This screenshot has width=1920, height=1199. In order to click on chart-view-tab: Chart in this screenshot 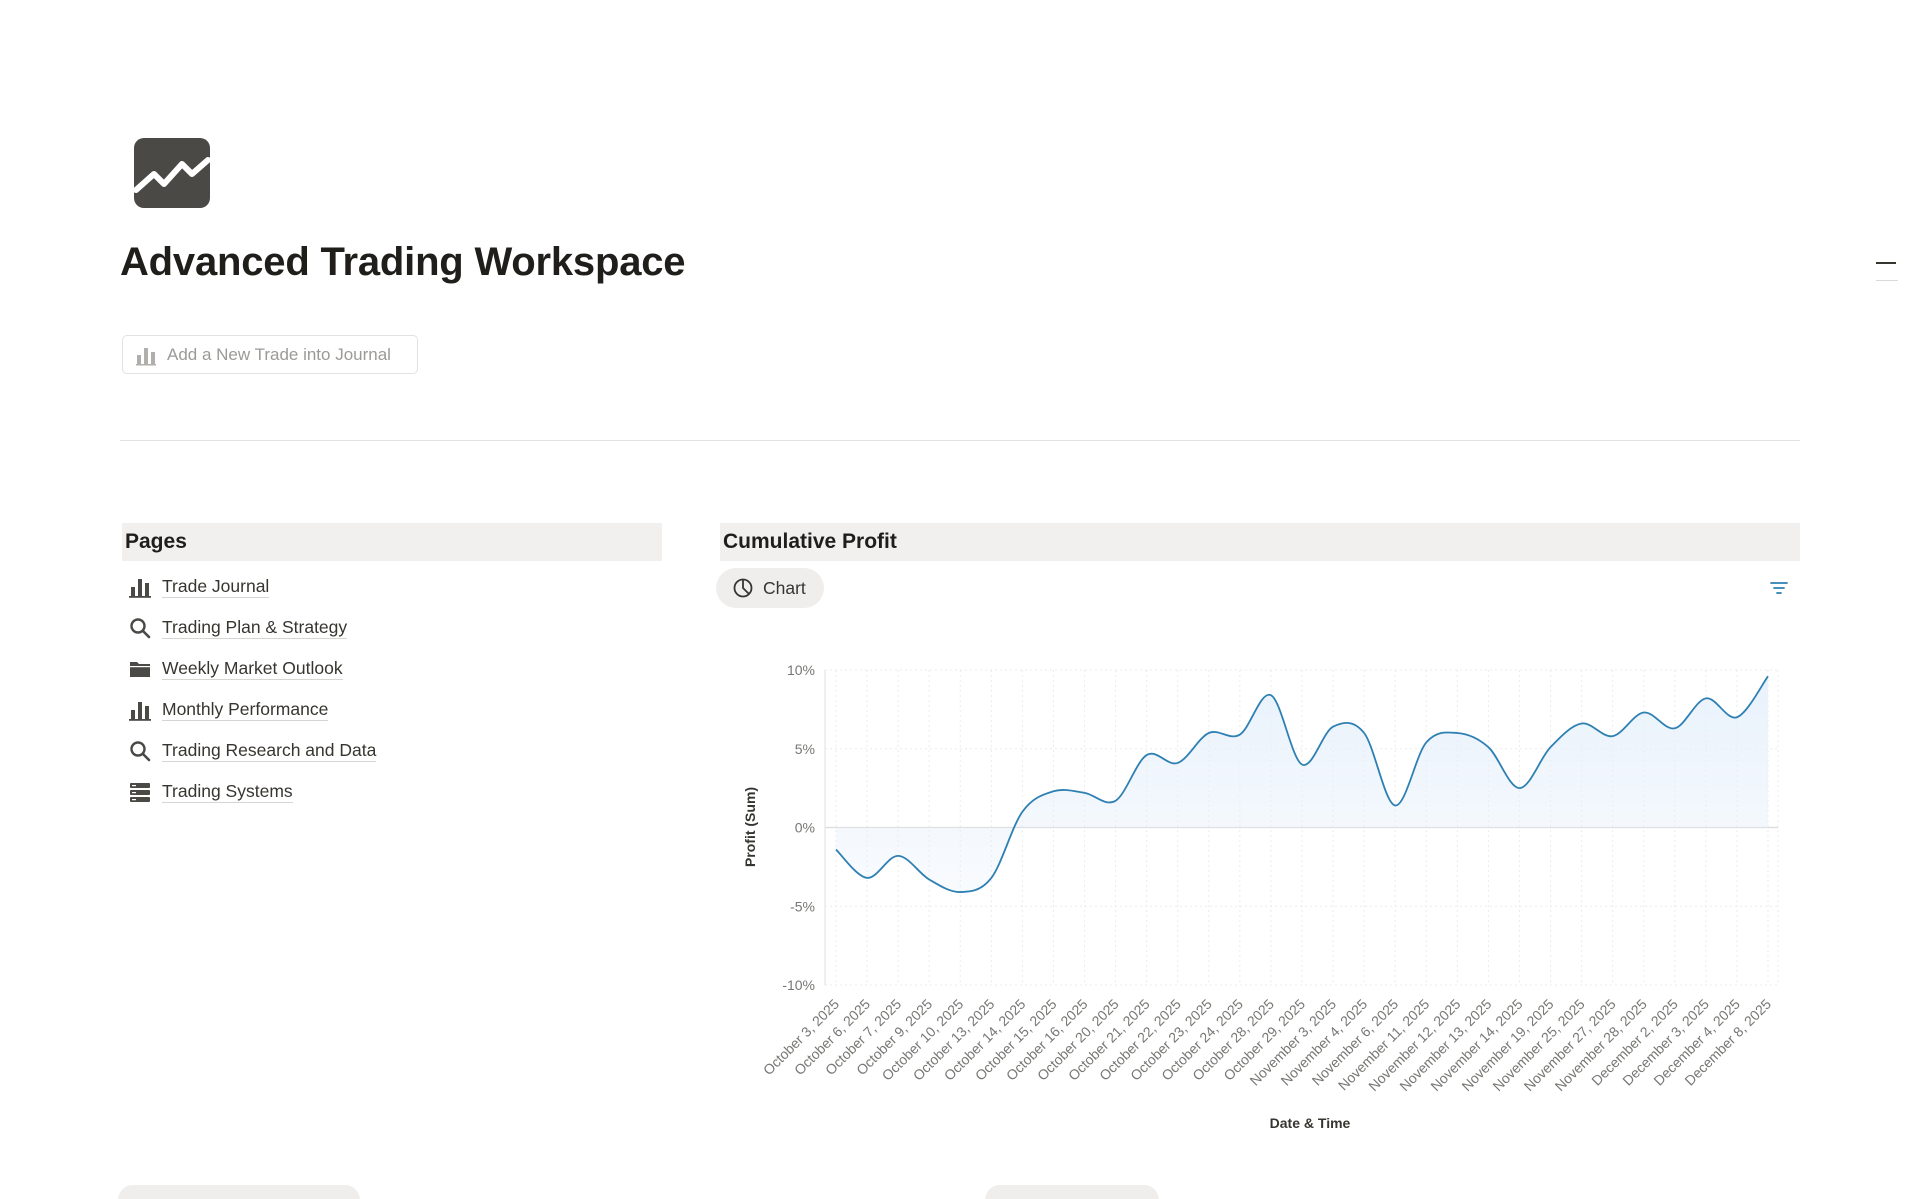, I will do `click(770, 588)`.